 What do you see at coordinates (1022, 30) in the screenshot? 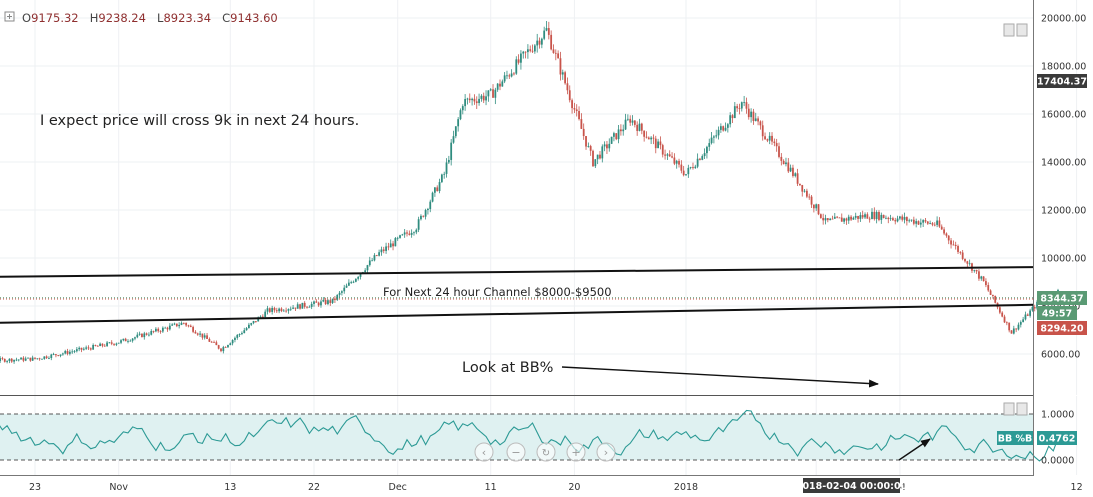
I see `pane-maximize-button` at bounding box center [1022, 30].